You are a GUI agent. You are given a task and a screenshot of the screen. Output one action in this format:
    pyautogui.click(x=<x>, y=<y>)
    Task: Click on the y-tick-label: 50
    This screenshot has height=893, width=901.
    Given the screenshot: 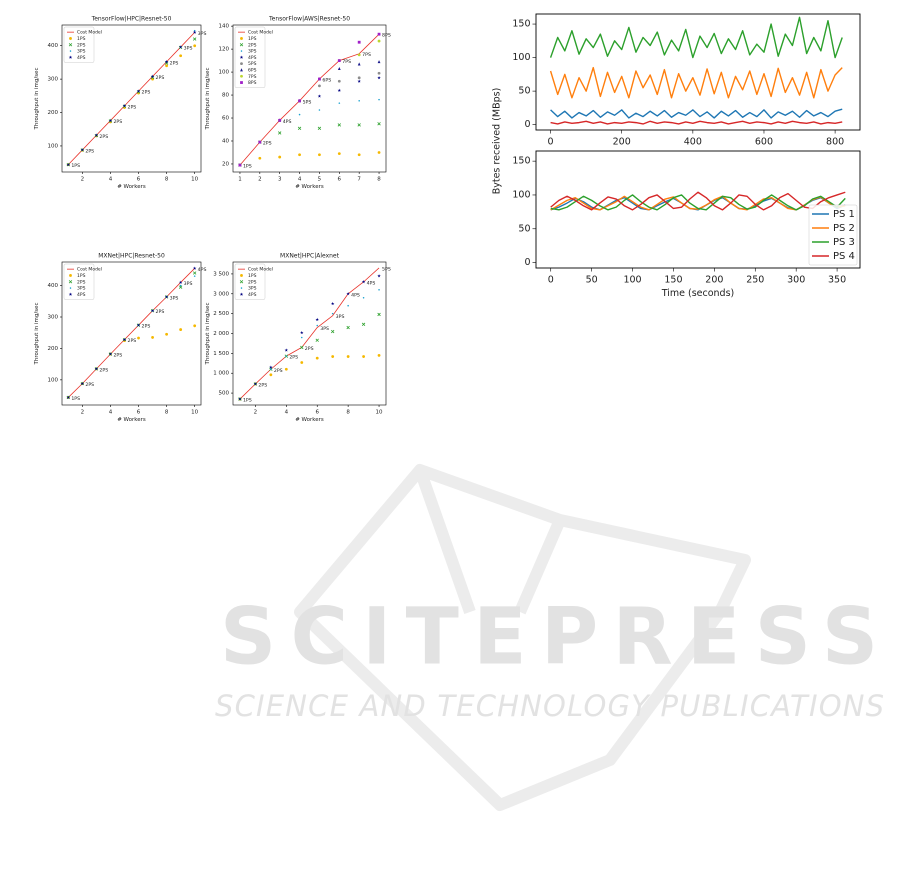 What is the action you would take?
    pyautogui.click(x=524, y=91)
    